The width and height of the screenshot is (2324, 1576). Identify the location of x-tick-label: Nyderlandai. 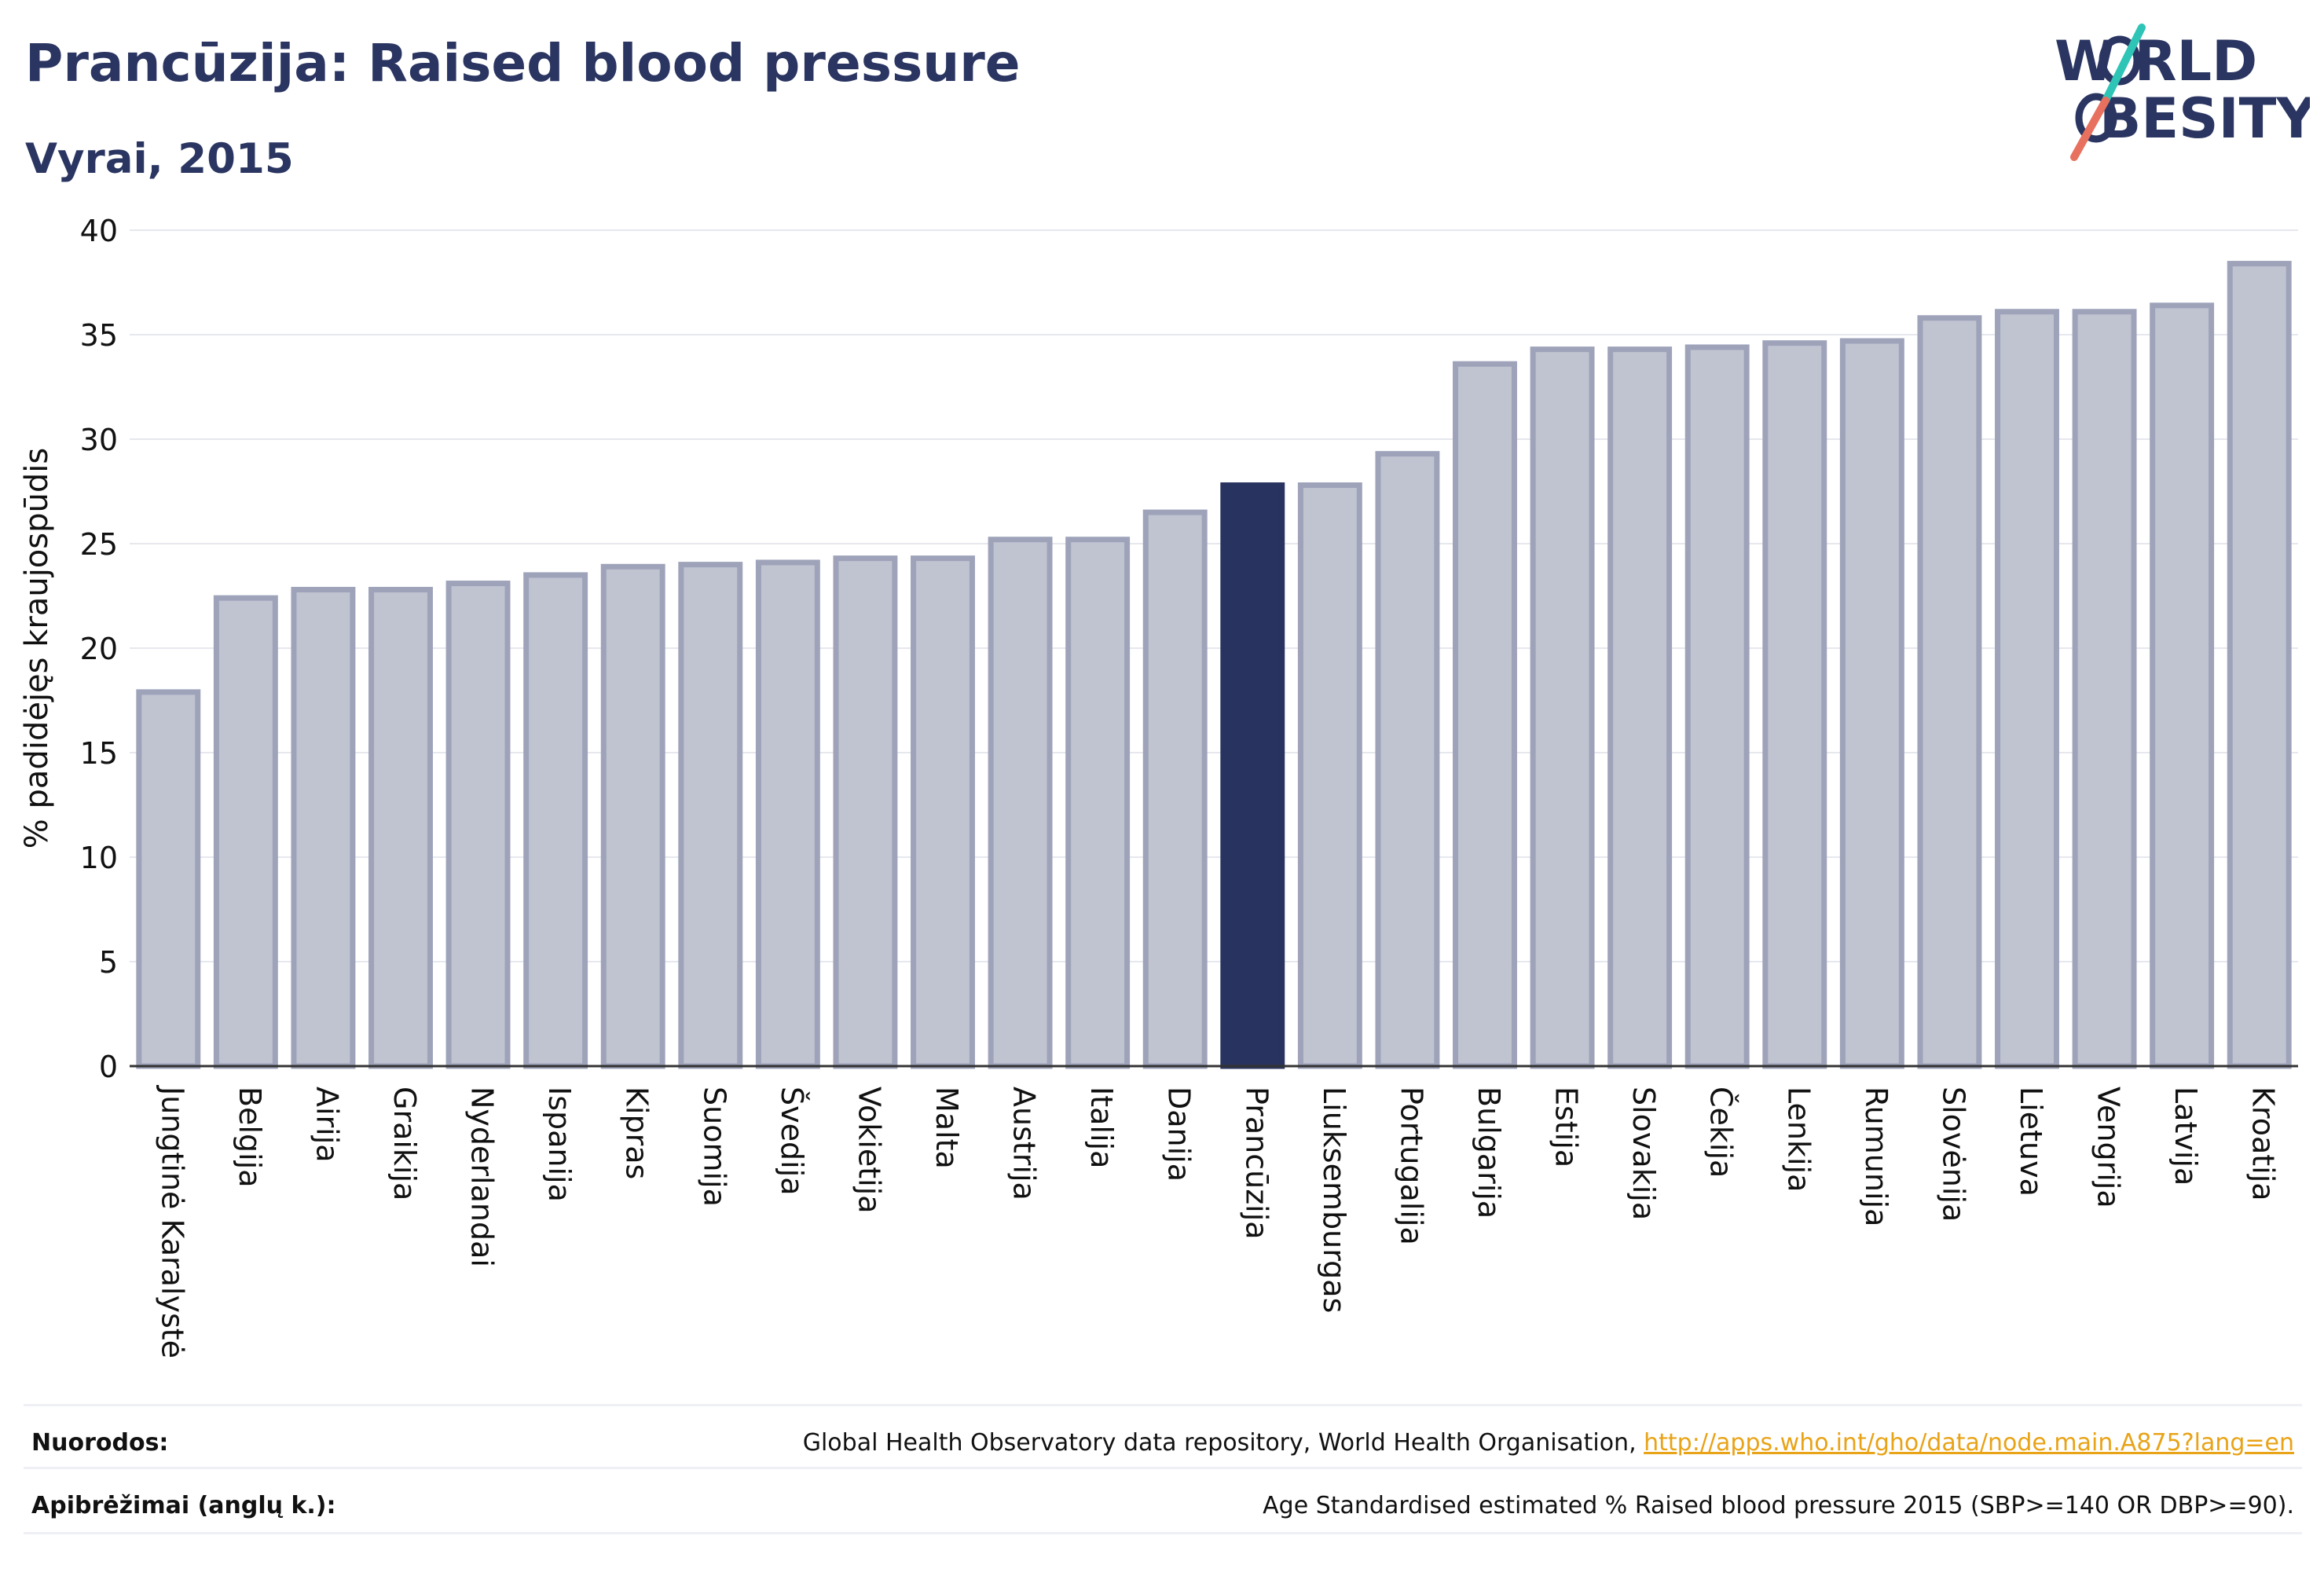
(482, 1177).